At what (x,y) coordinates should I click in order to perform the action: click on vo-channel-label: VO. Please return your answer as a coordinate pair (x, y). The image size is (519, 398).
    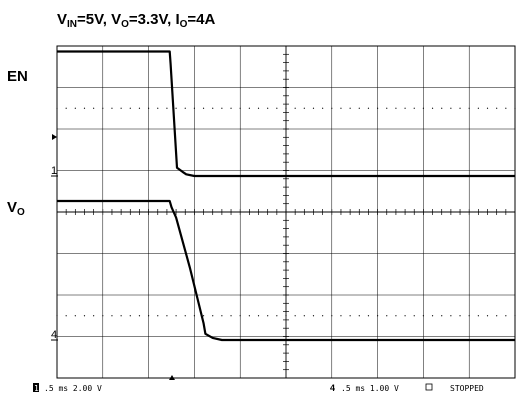
    Looking at the image, I should click on (16, 208).